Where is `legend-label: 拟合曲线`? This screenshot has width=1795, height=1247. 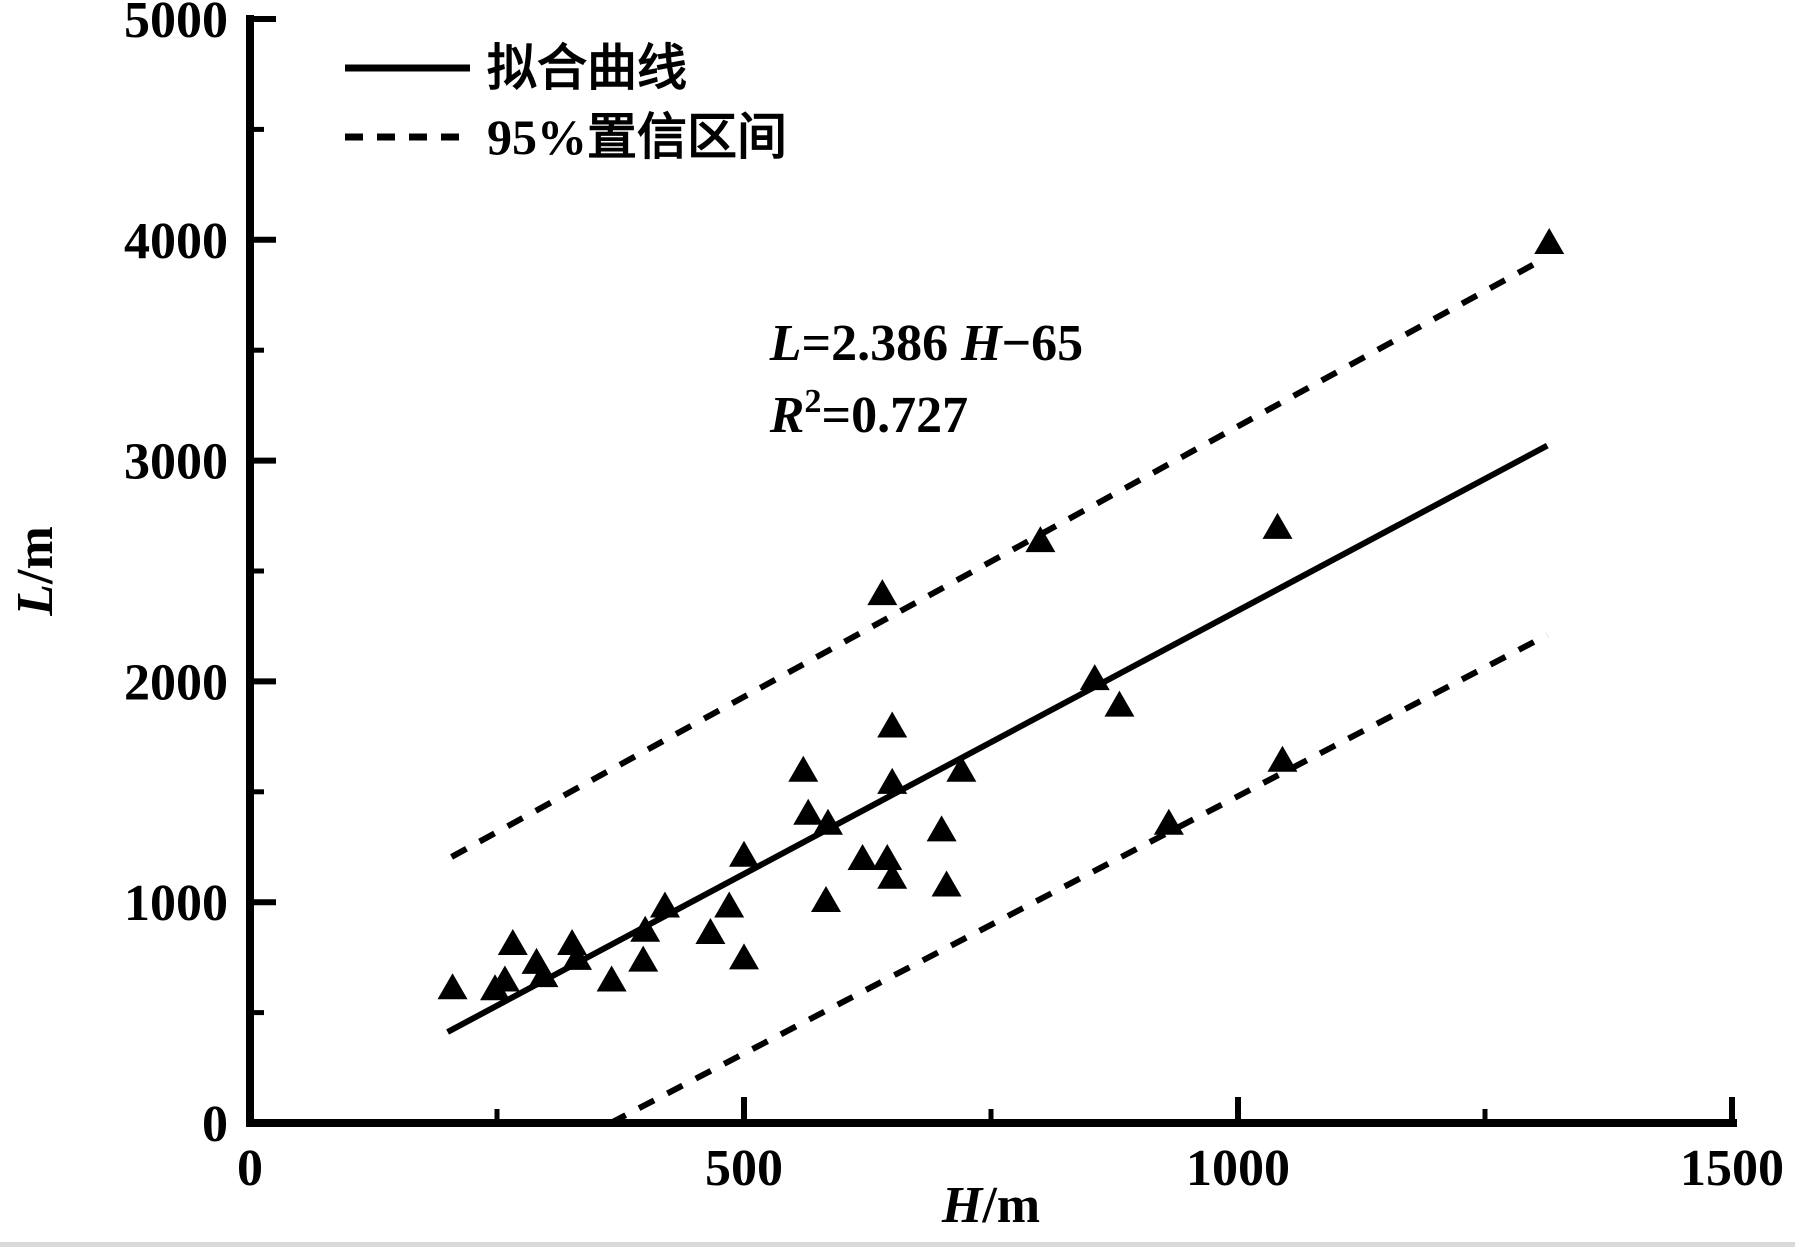
legend-label: 拟合曲线 is located at coordinates (587, 68).